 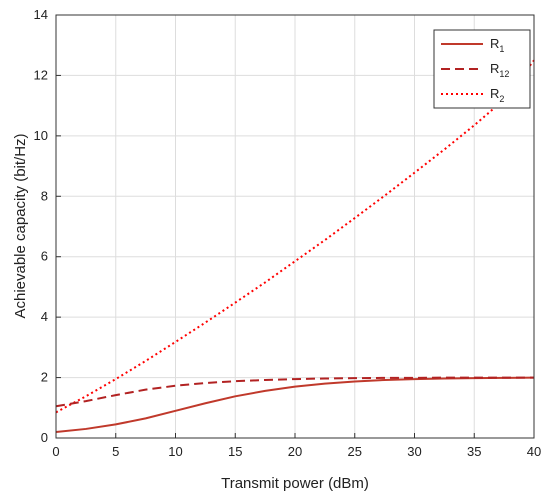 I want to click on x-tick-label: 25, so click(x=355, y=451).